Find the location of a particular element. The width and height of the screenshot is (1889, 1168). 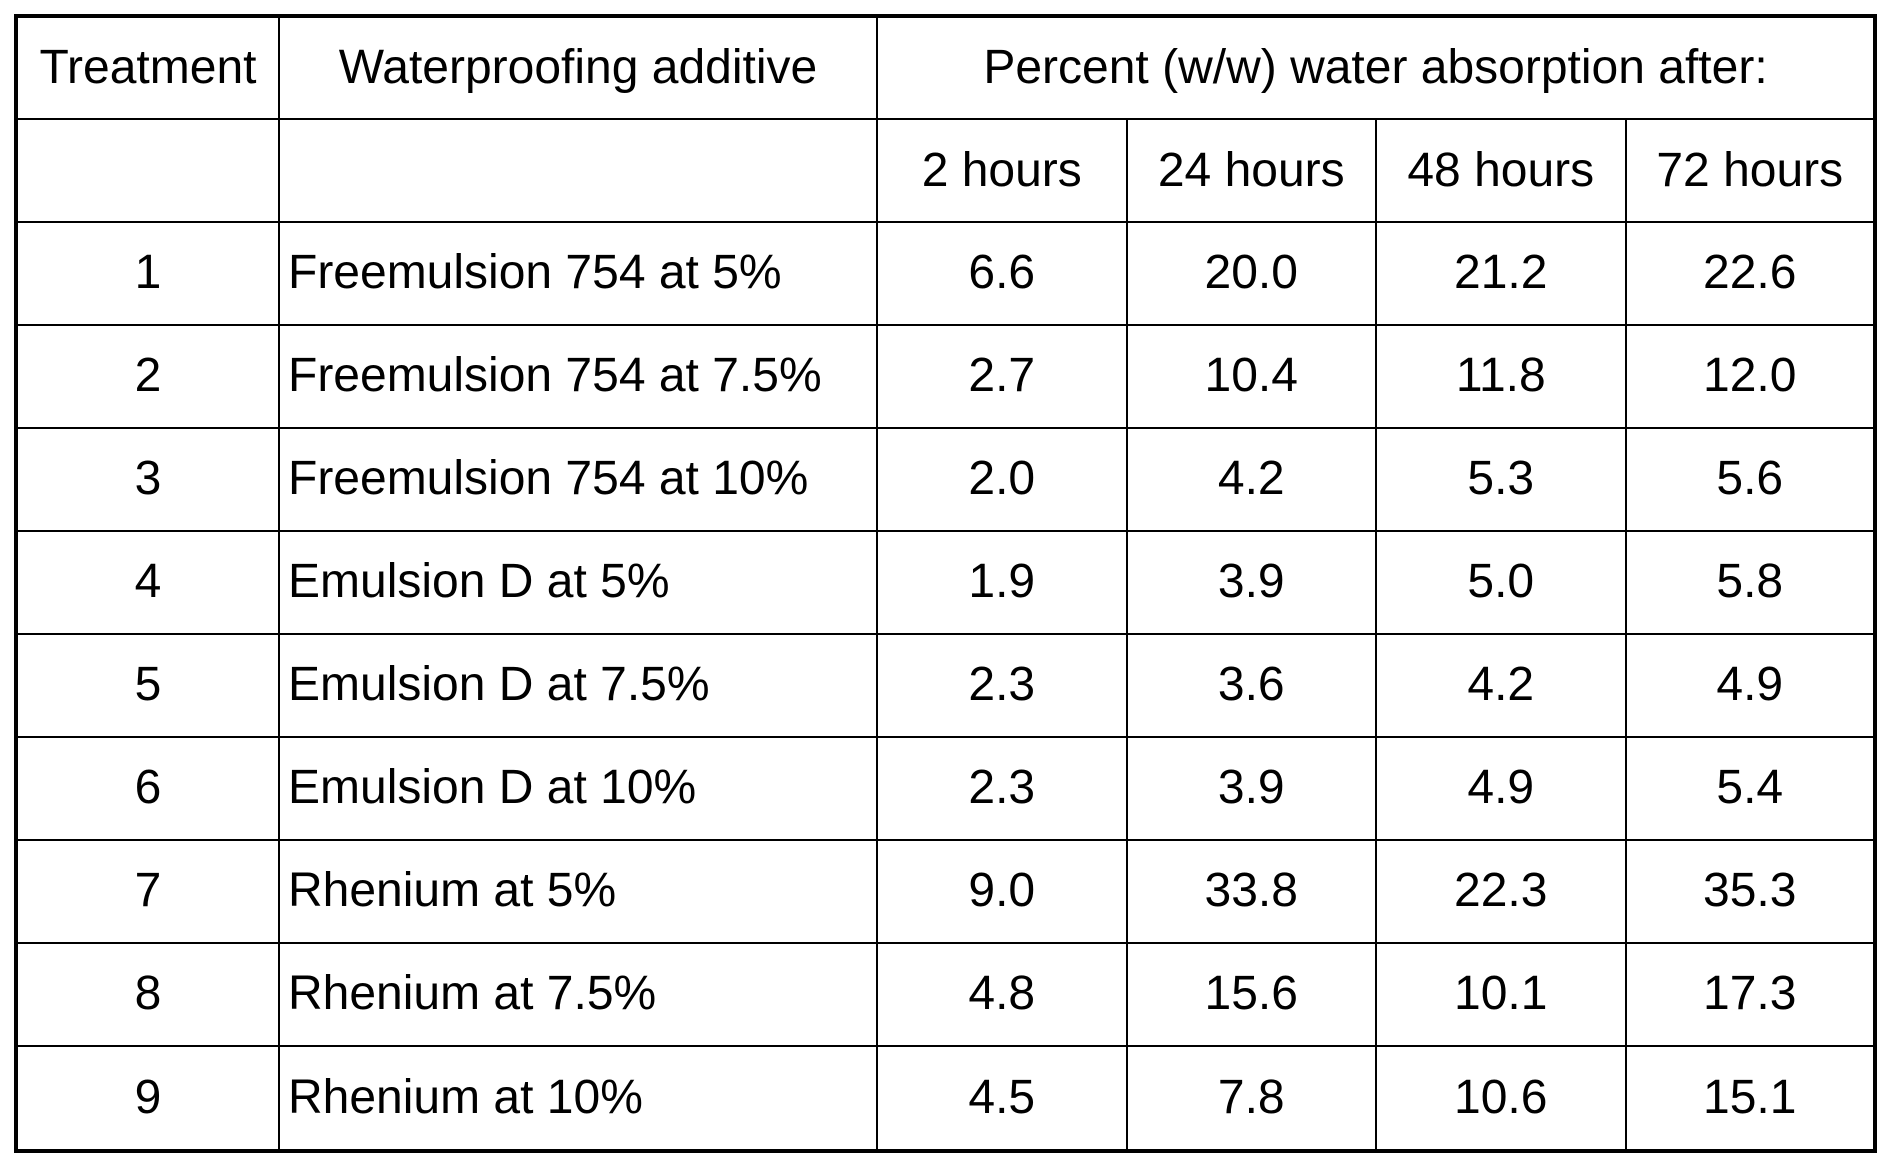

value-24h-cell: 10.4 is located at coordinates (1252, 376).